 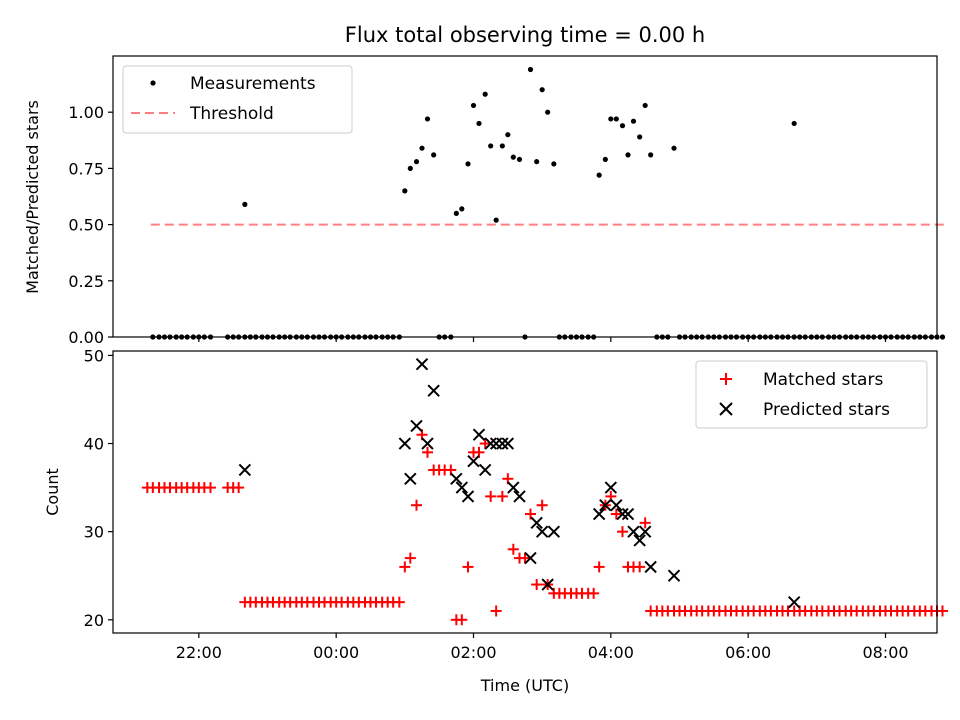 What do you see at coordinates (94, 532) in the screenshot?
I see `bottom-ytick-label: 30` at bounding box center [94, 532].